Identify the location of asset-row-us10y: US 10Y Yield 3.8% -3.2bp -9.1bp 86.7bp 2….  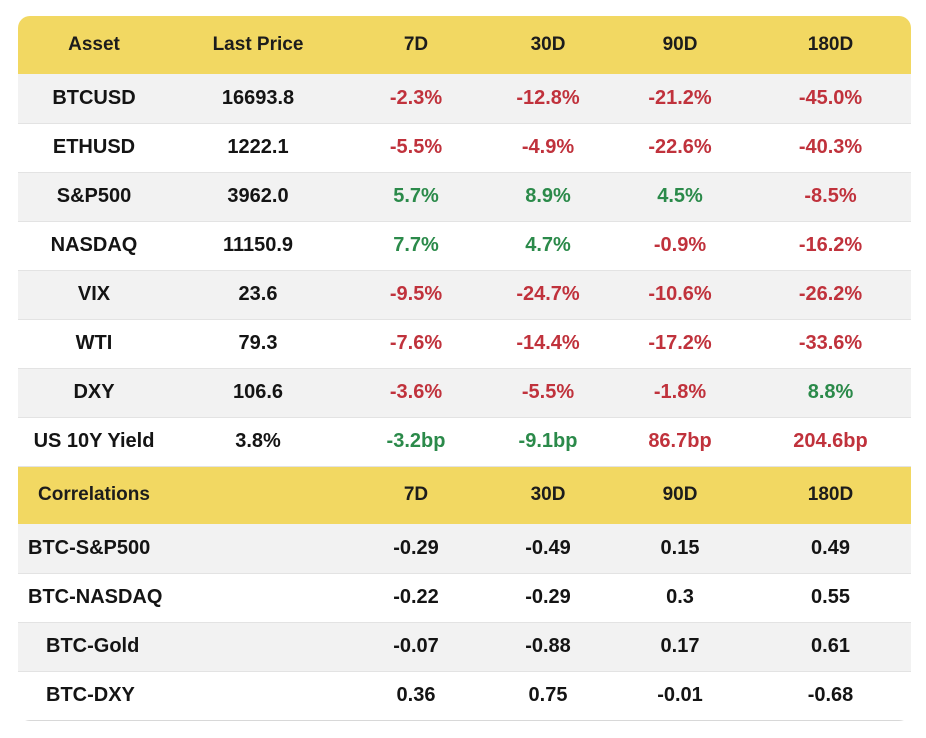
(464, 442).